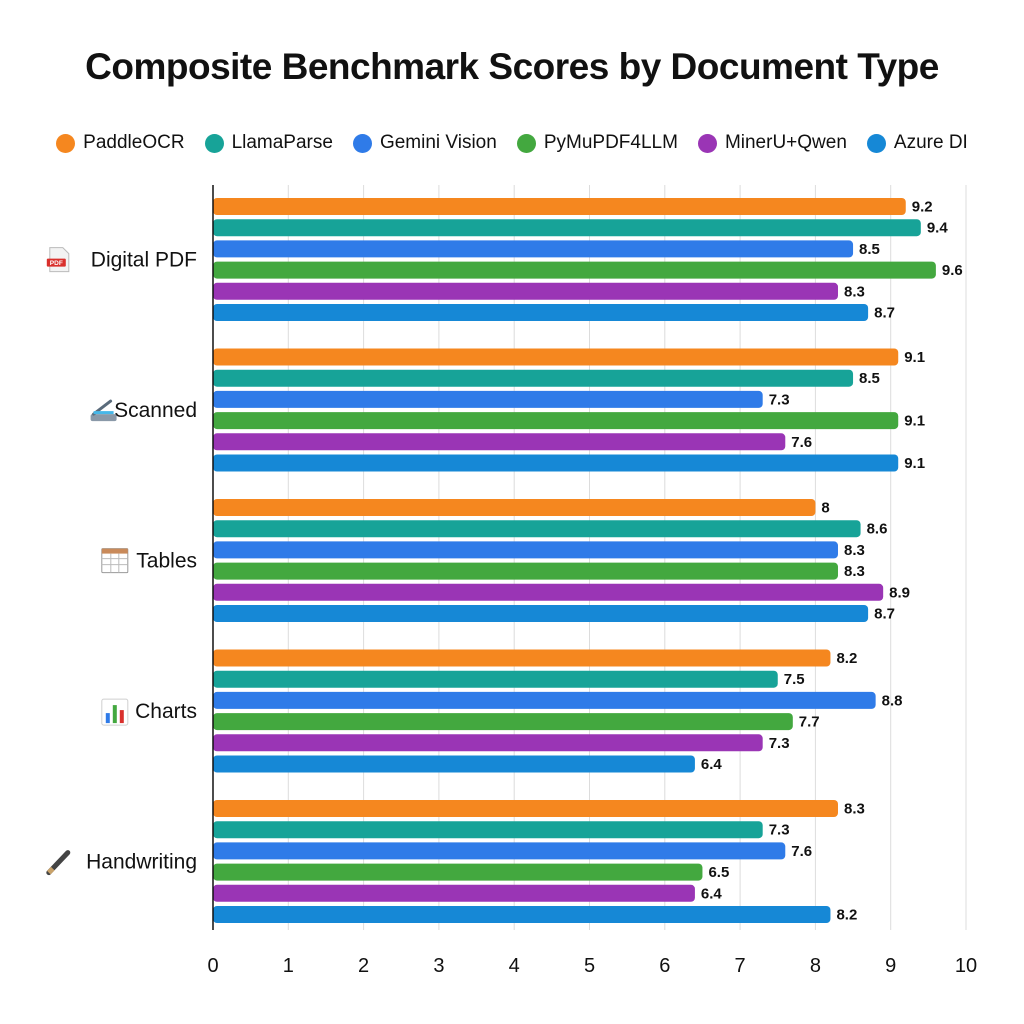  I want to click on x-tick-label: 2, so click(363, 966).